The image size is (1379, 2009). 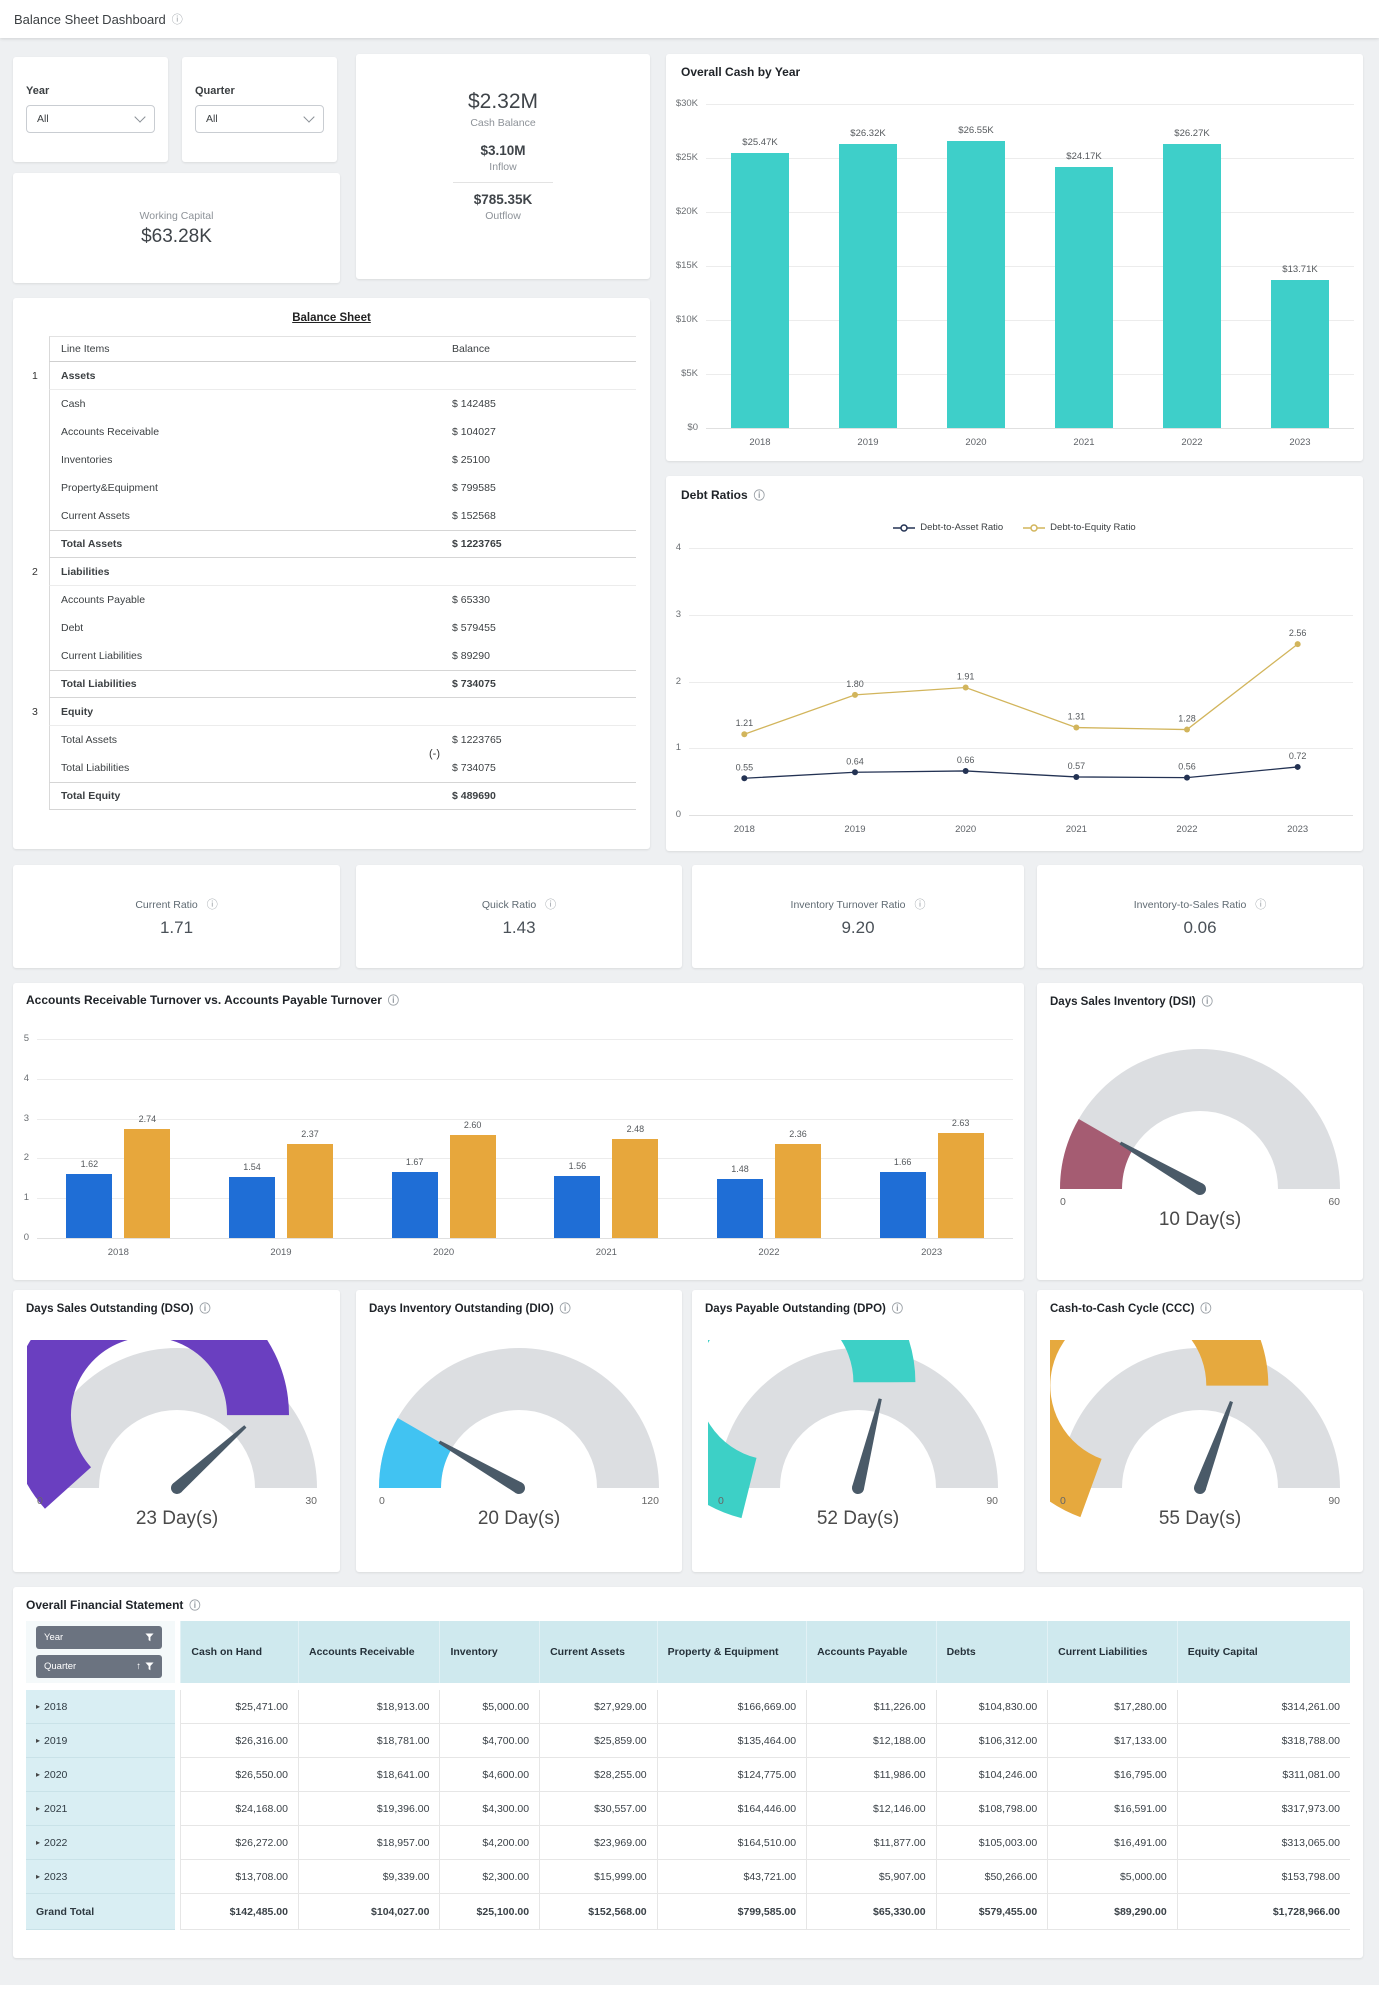 I want to click on value-cell: $135,464.00, so click(x=731, y=1741).